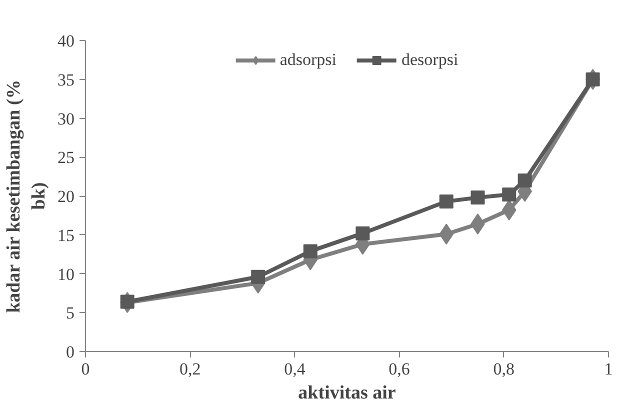  I want to click on x-axis-title: aktivitas air, so click(347, 393).